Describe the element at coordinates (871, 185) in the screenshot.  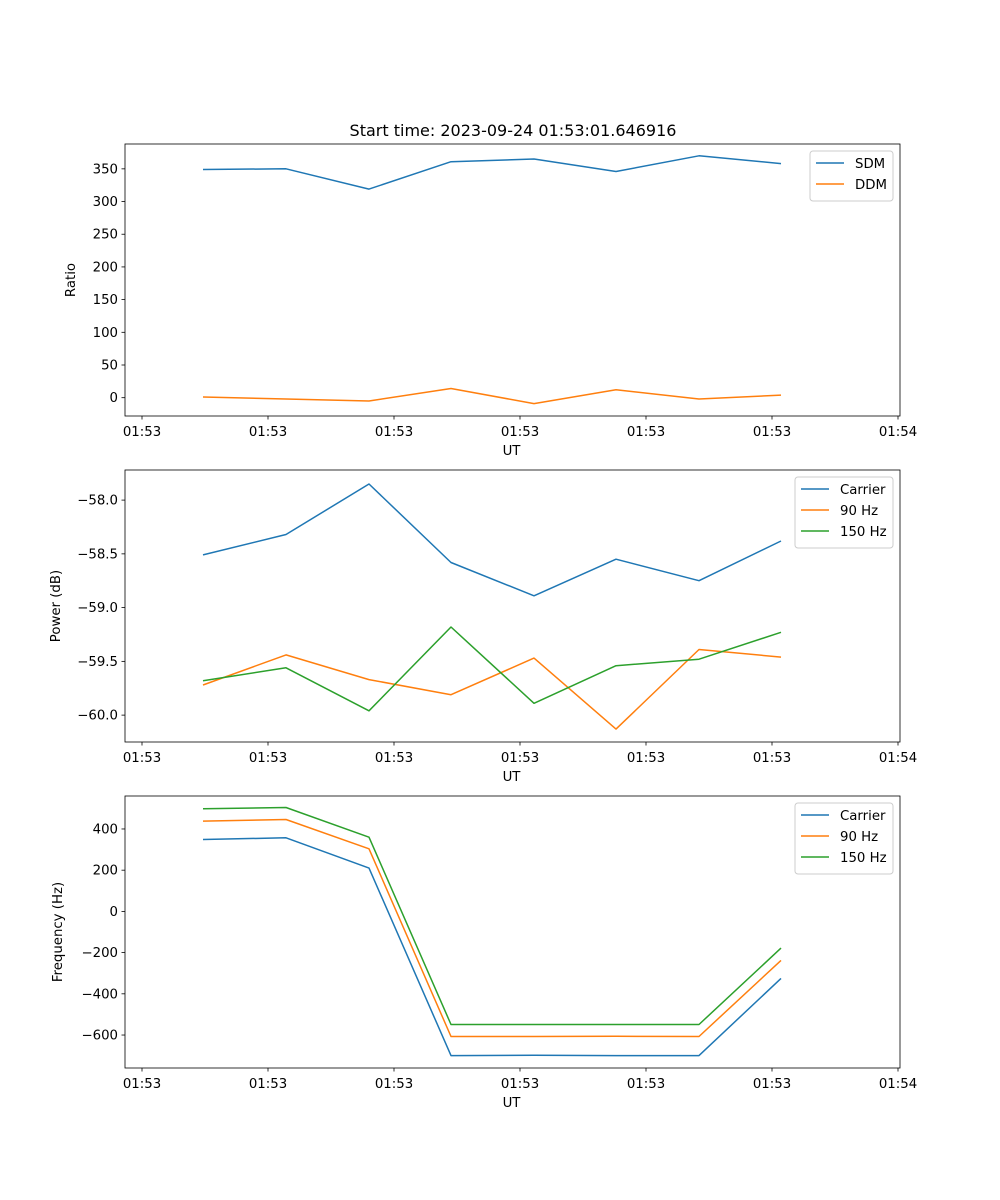
I see `legend-entry-label: DDM` at that location.